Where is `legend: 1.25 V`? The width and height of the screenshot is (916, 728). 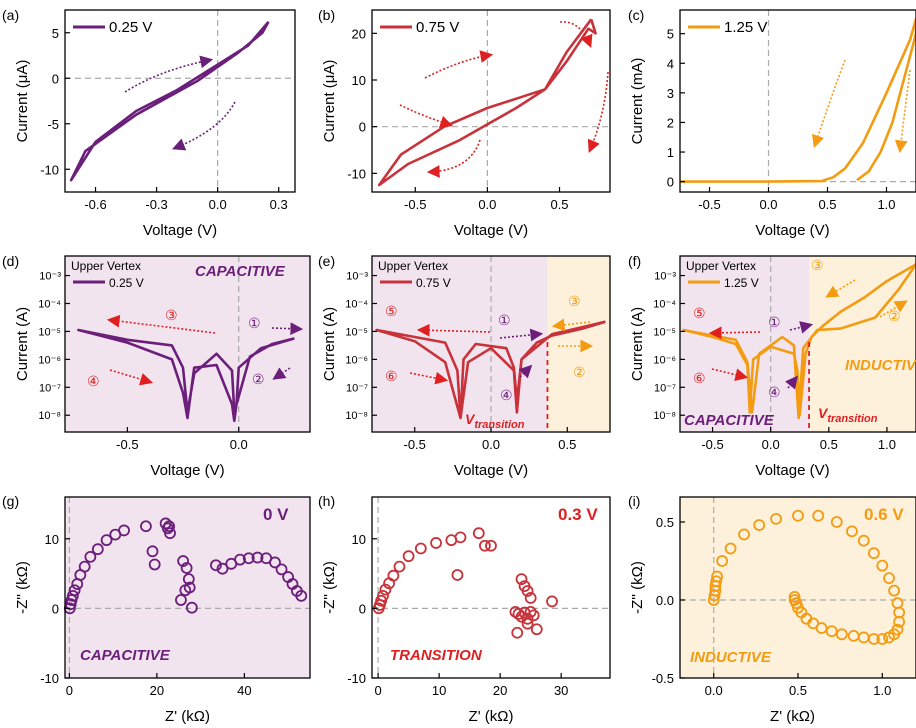
legend: 1.25 V is located at coordinates (727, 27).